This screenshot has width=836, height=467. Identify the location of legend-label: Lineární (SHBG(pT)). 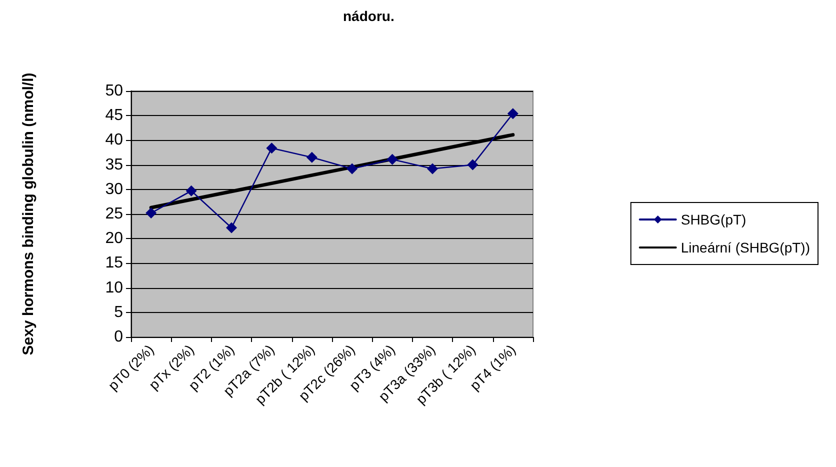
(745, 248).